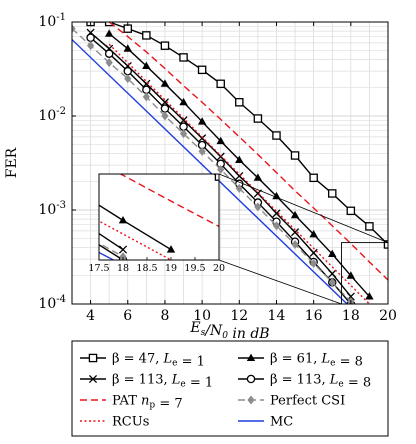 The height and width of the screenshot is (444, 416). What do you see at coordinates (164, 316) in the screenshot?
I see `x-tick-label: 8` at bounding box center [164, 316].